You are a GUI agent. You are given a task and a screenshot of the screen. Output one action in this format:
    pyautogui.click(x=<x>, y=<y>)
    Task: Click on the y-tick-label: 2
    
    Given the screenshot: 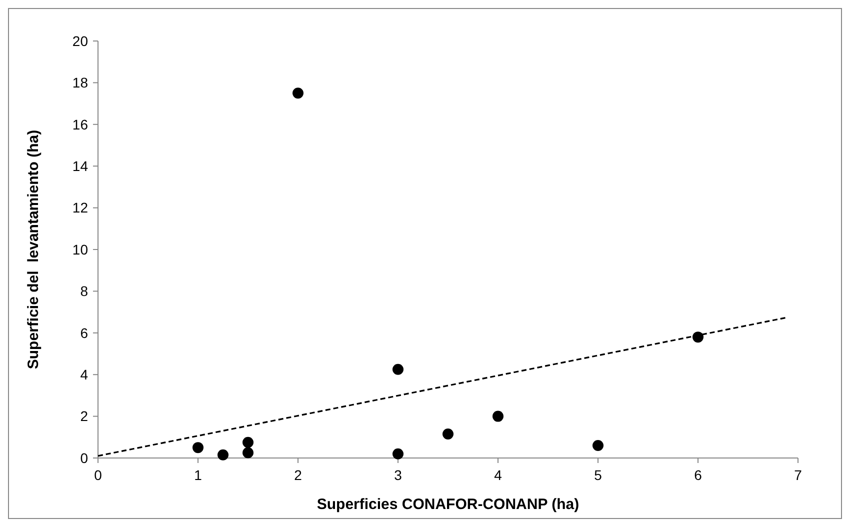 What is the action you would take?
    pyautogui.click(x=84, y=416)
    